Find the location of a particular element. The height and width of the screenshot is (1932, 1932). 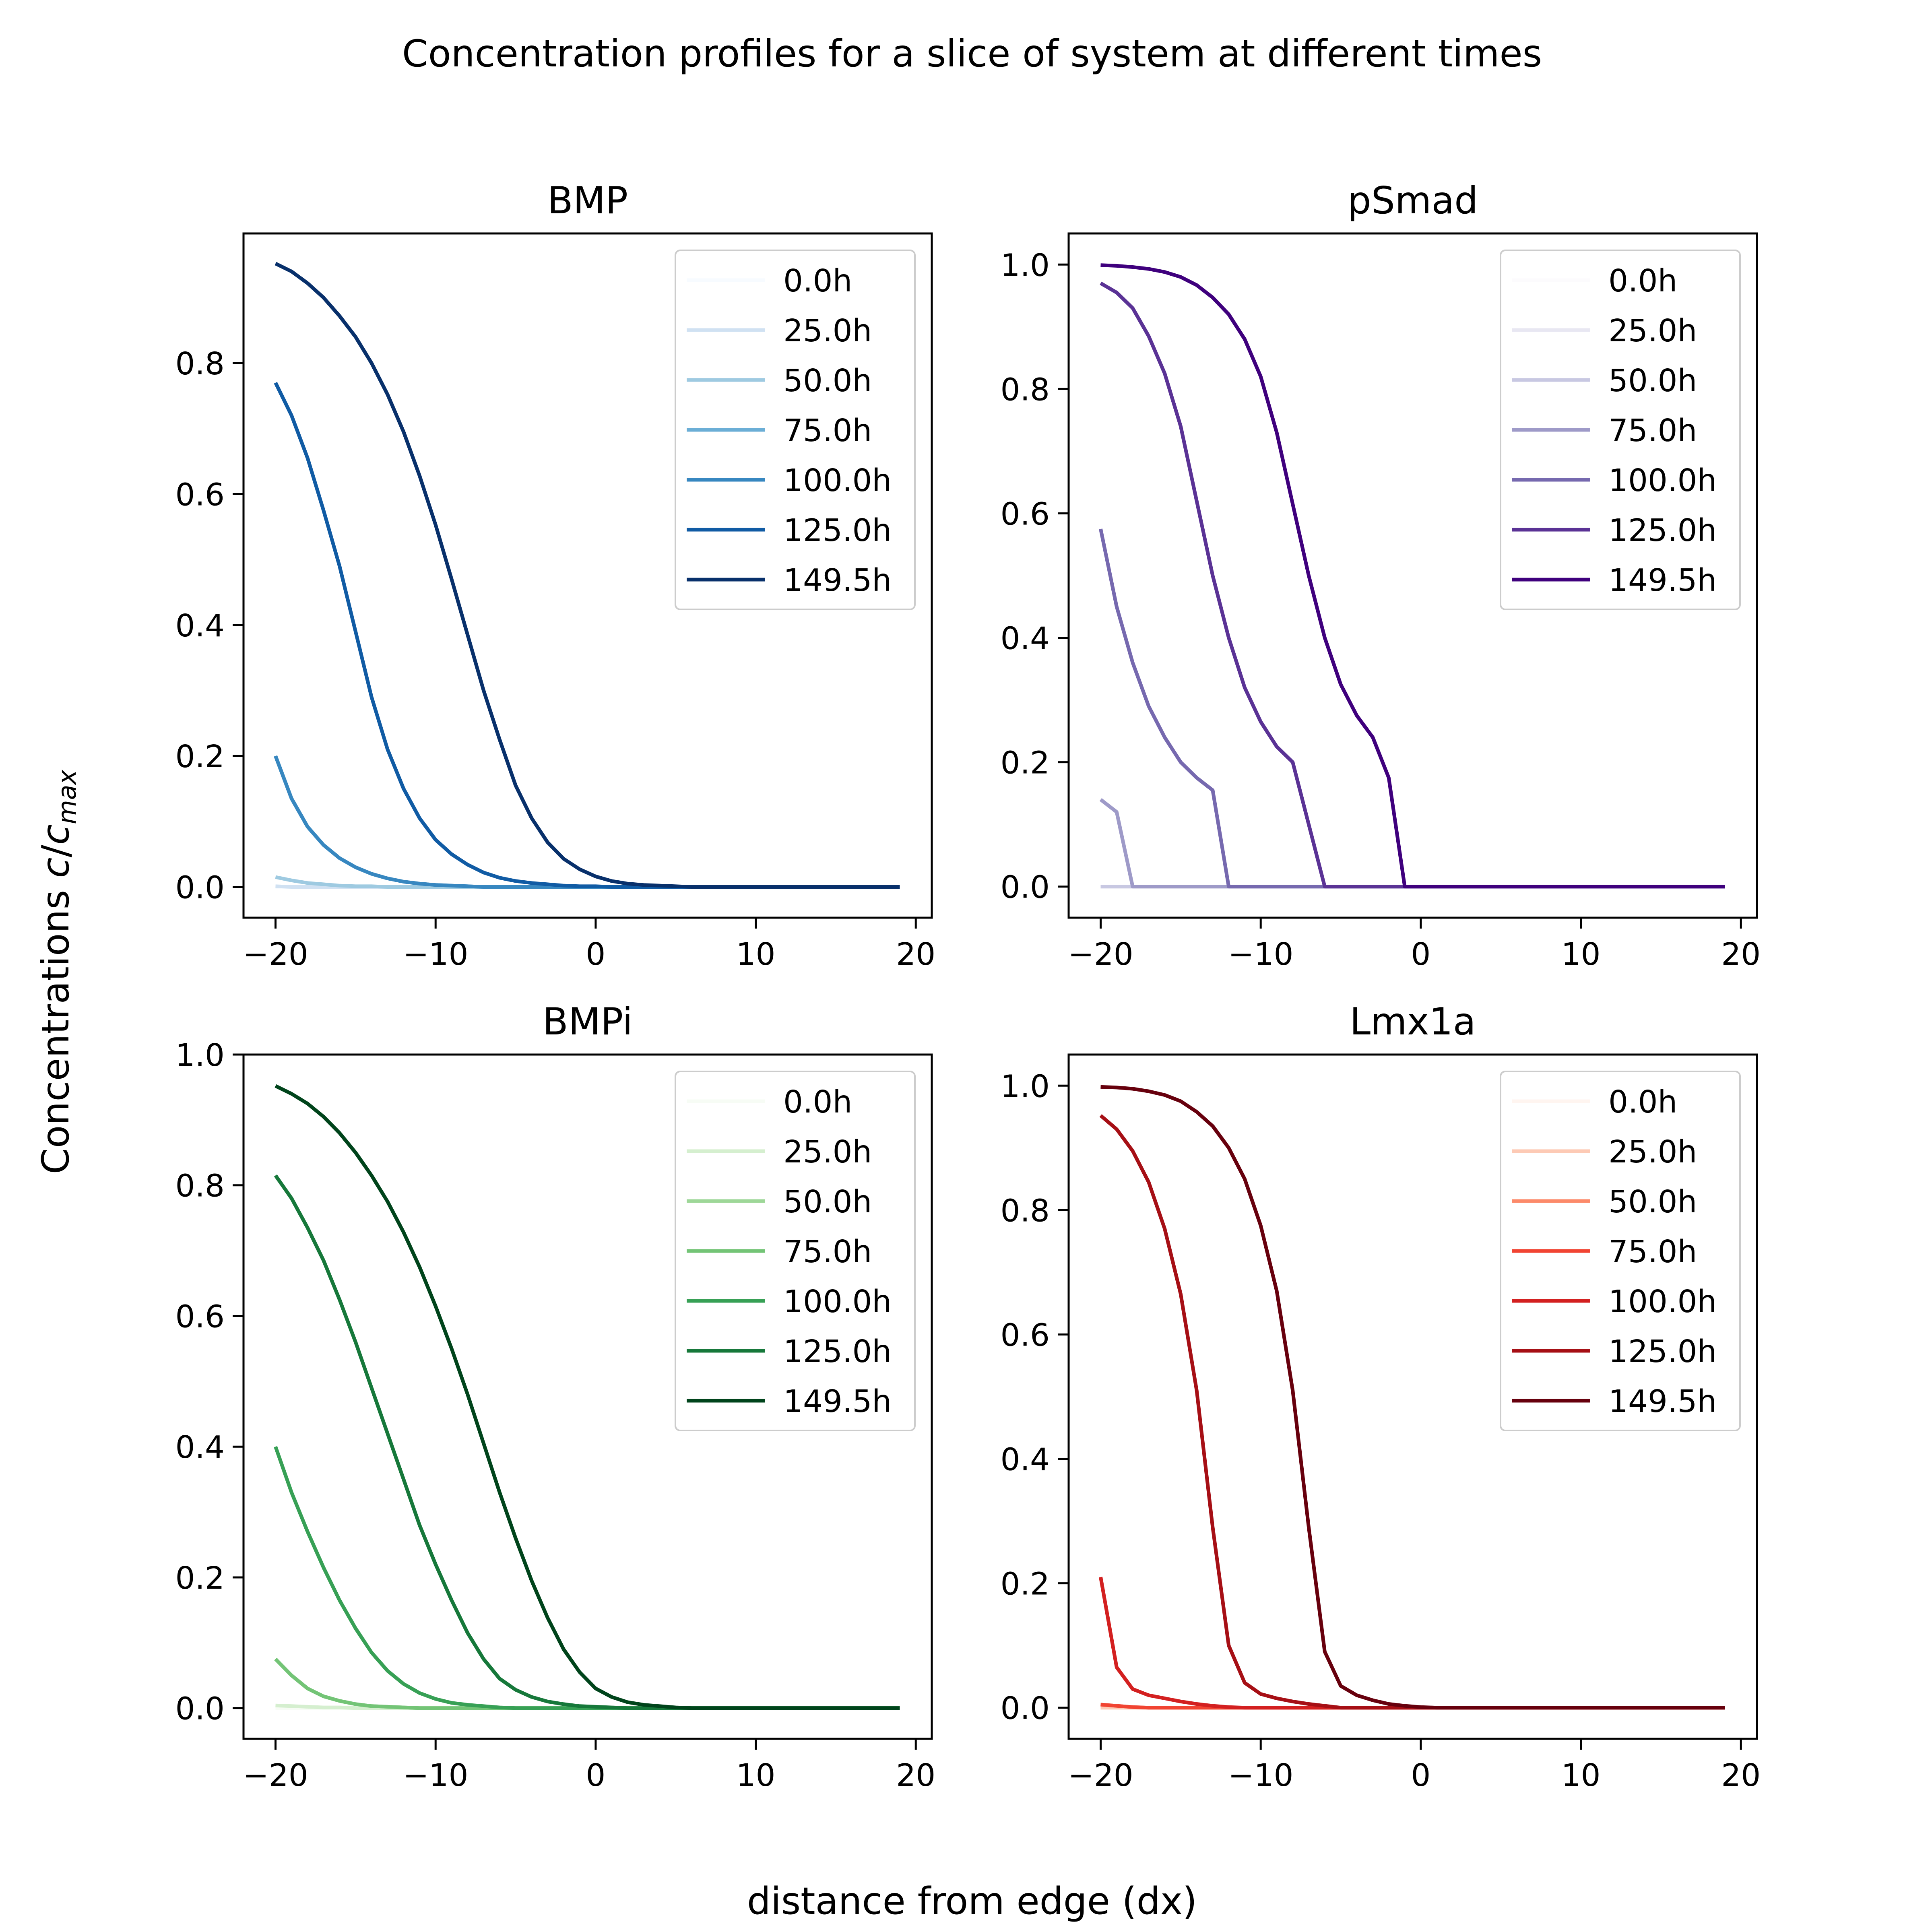

y-axis-label: Concentrations c/cmax is located at coordinates (58, 971).